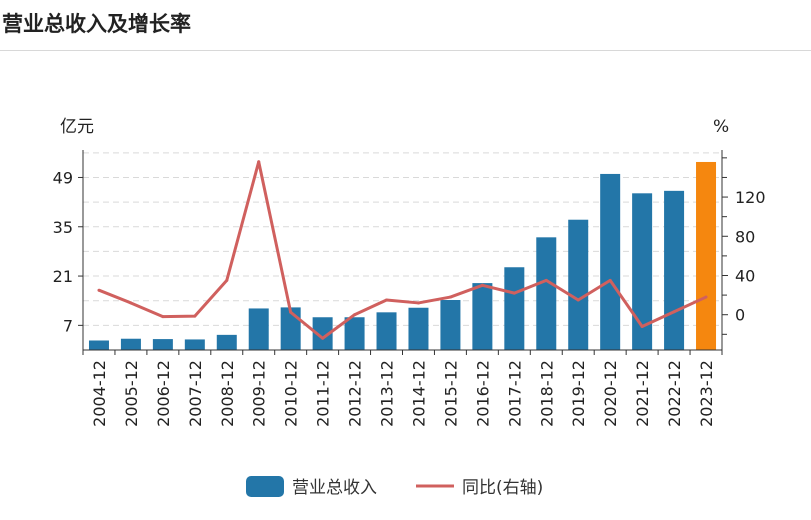  What do you see at coordinates (77, 127) in the screenshot?
I see `y-left-unit: 亿元` at bounding box center [77, 127].